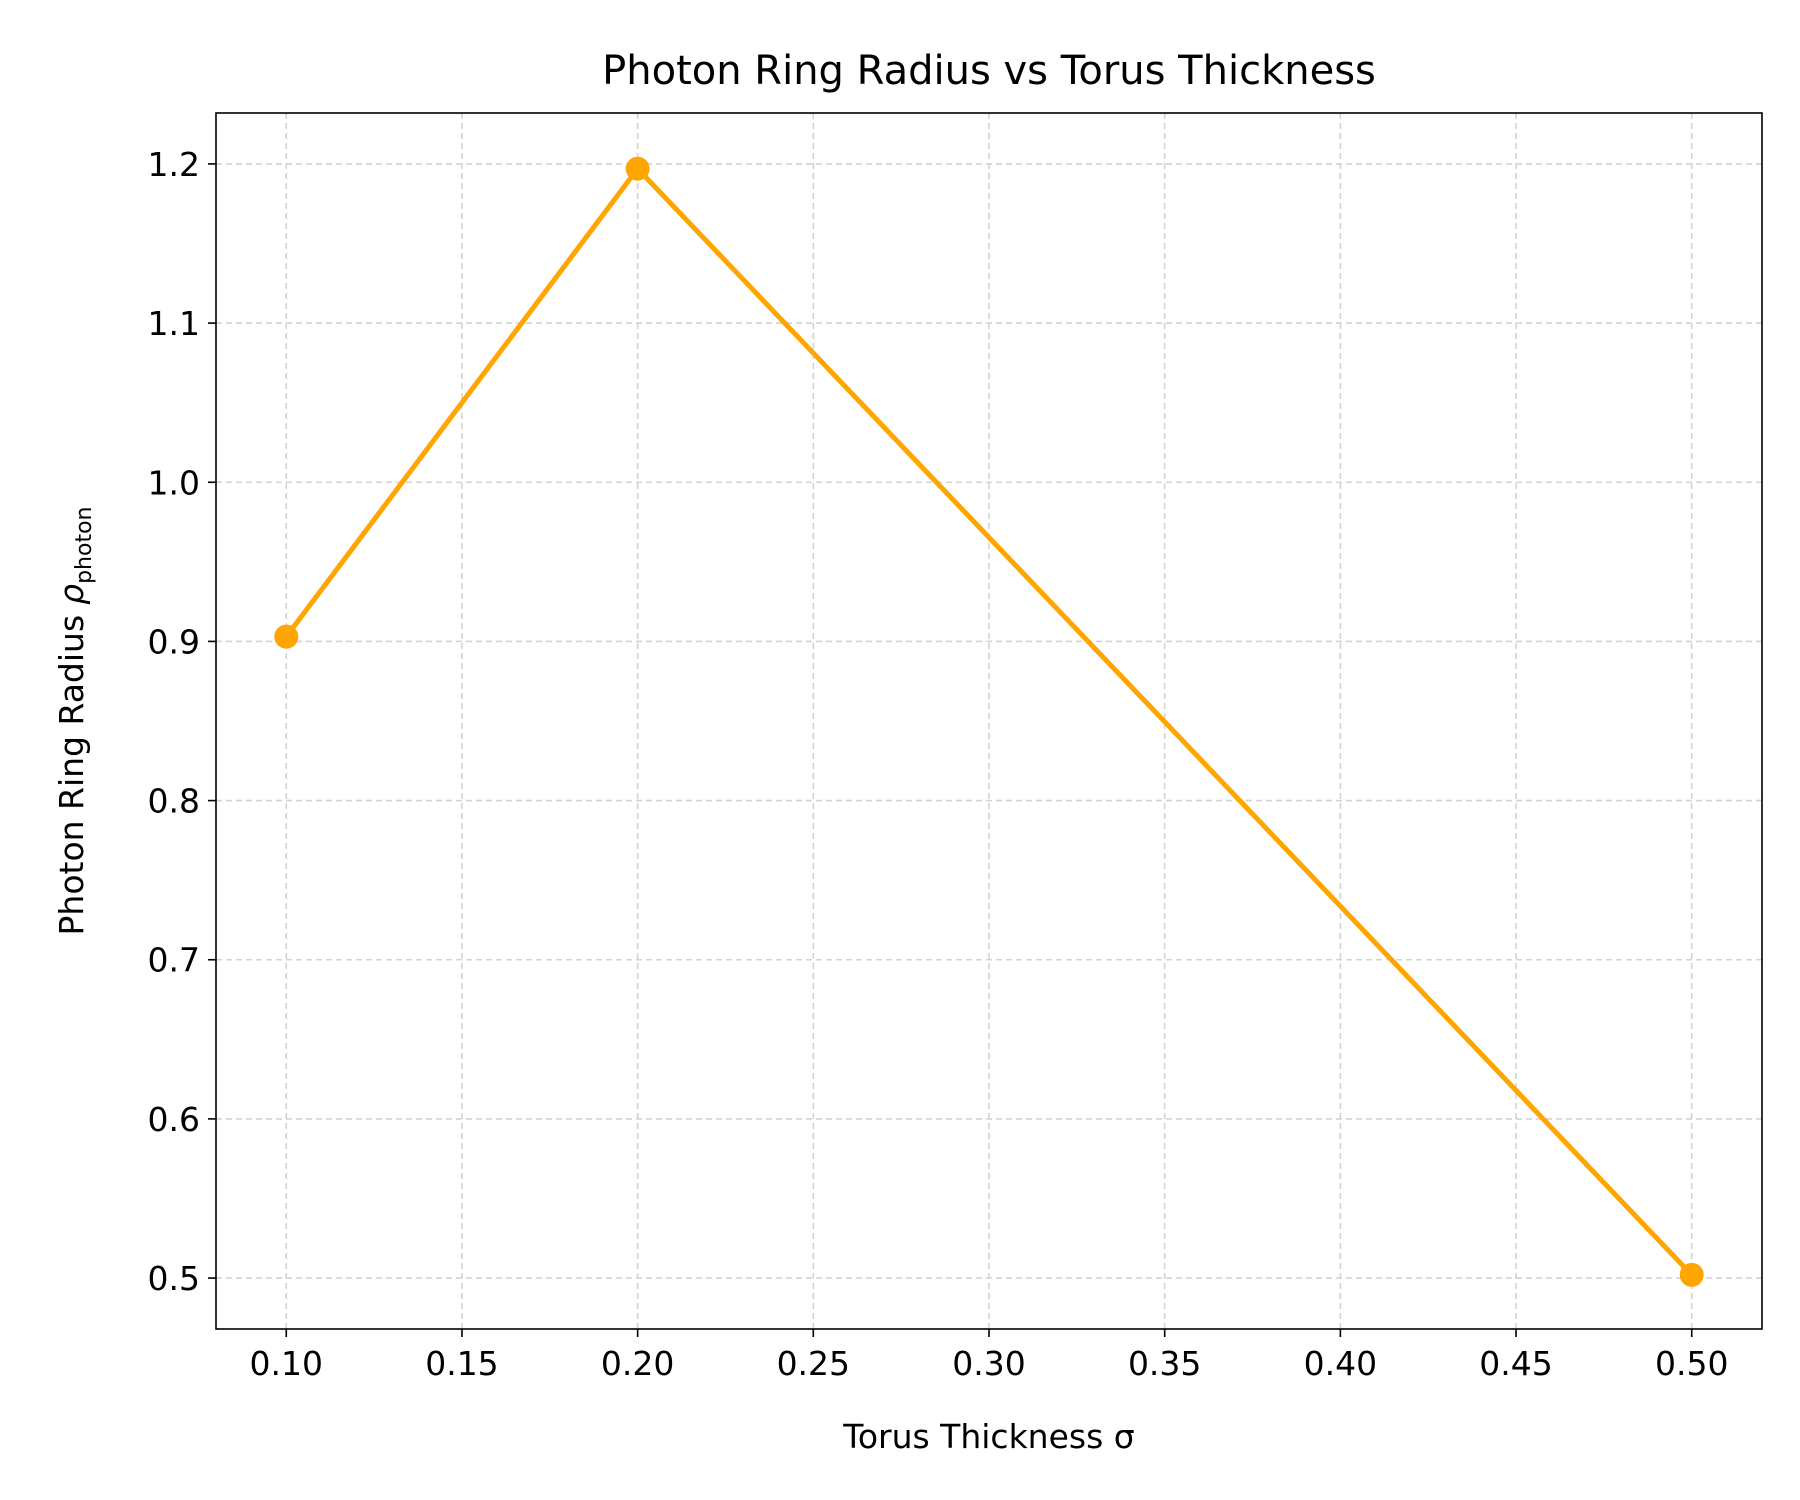 The height and width of the screenshot is (1500, 1800). Describe the element at coordinates (174, 482) in the screenshot. I see `y-tick-label: 1.0` at that location.